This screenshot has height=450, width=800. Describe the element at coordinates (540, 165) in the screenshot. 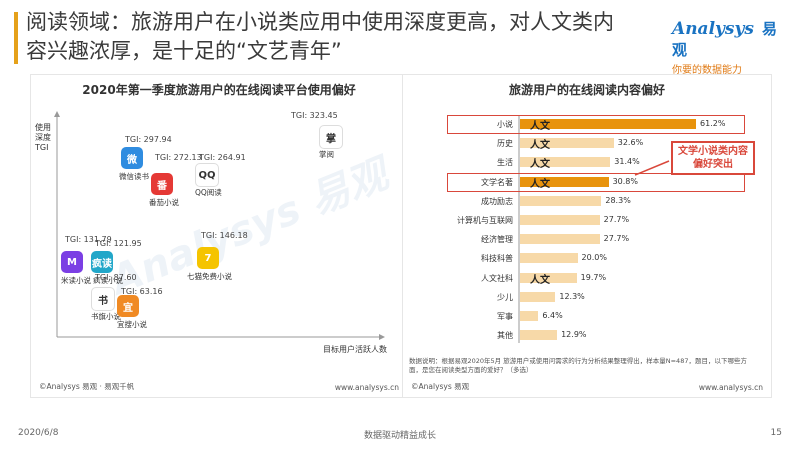

I see `humanities-tag-3: 人文` at that location.